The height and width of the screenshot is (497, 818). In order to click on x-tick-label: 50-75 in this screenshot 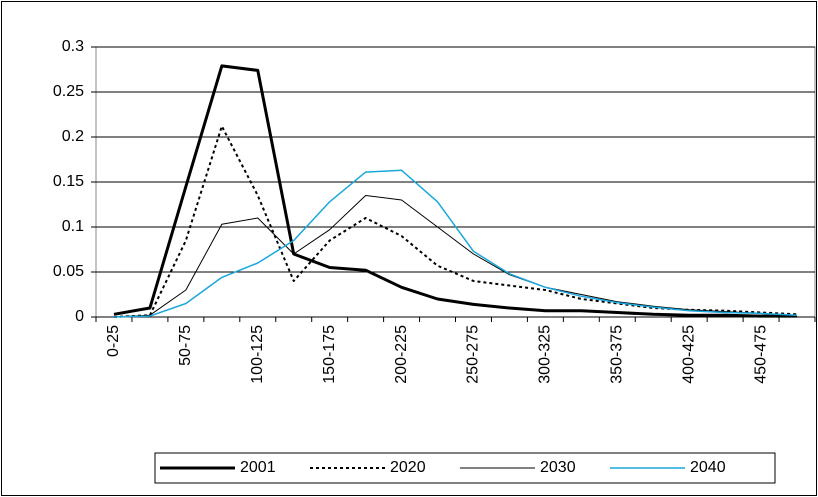, I will do `click(185, 345)`.